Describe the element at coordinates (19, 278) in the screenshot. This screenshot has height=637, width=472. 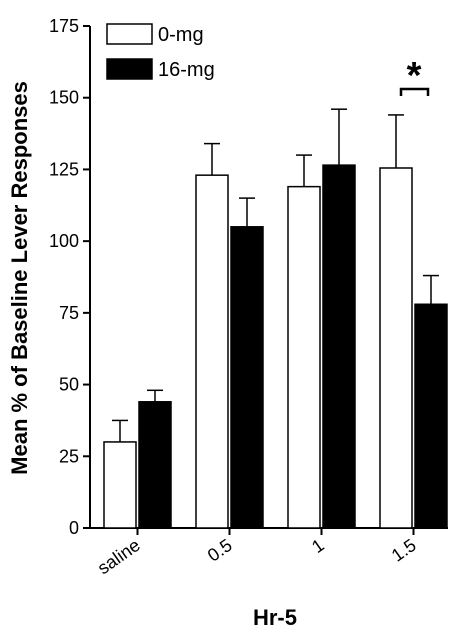
I see `y-axis-title: Mean % of Baseline Lever Responses` at that location.